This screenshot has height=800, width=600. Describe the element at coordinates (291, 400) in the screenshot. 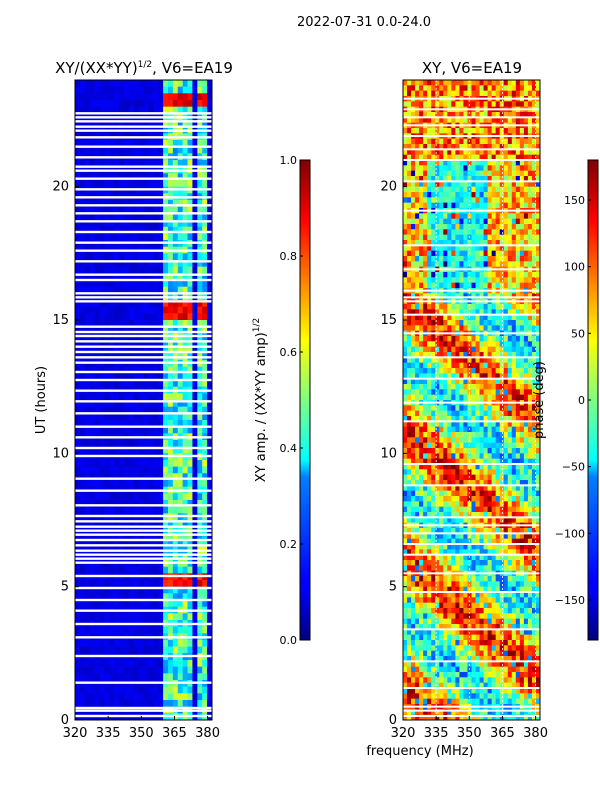

I see `amp-colorbar-ticks: 0.00.20.40.60.81.0` at that location.